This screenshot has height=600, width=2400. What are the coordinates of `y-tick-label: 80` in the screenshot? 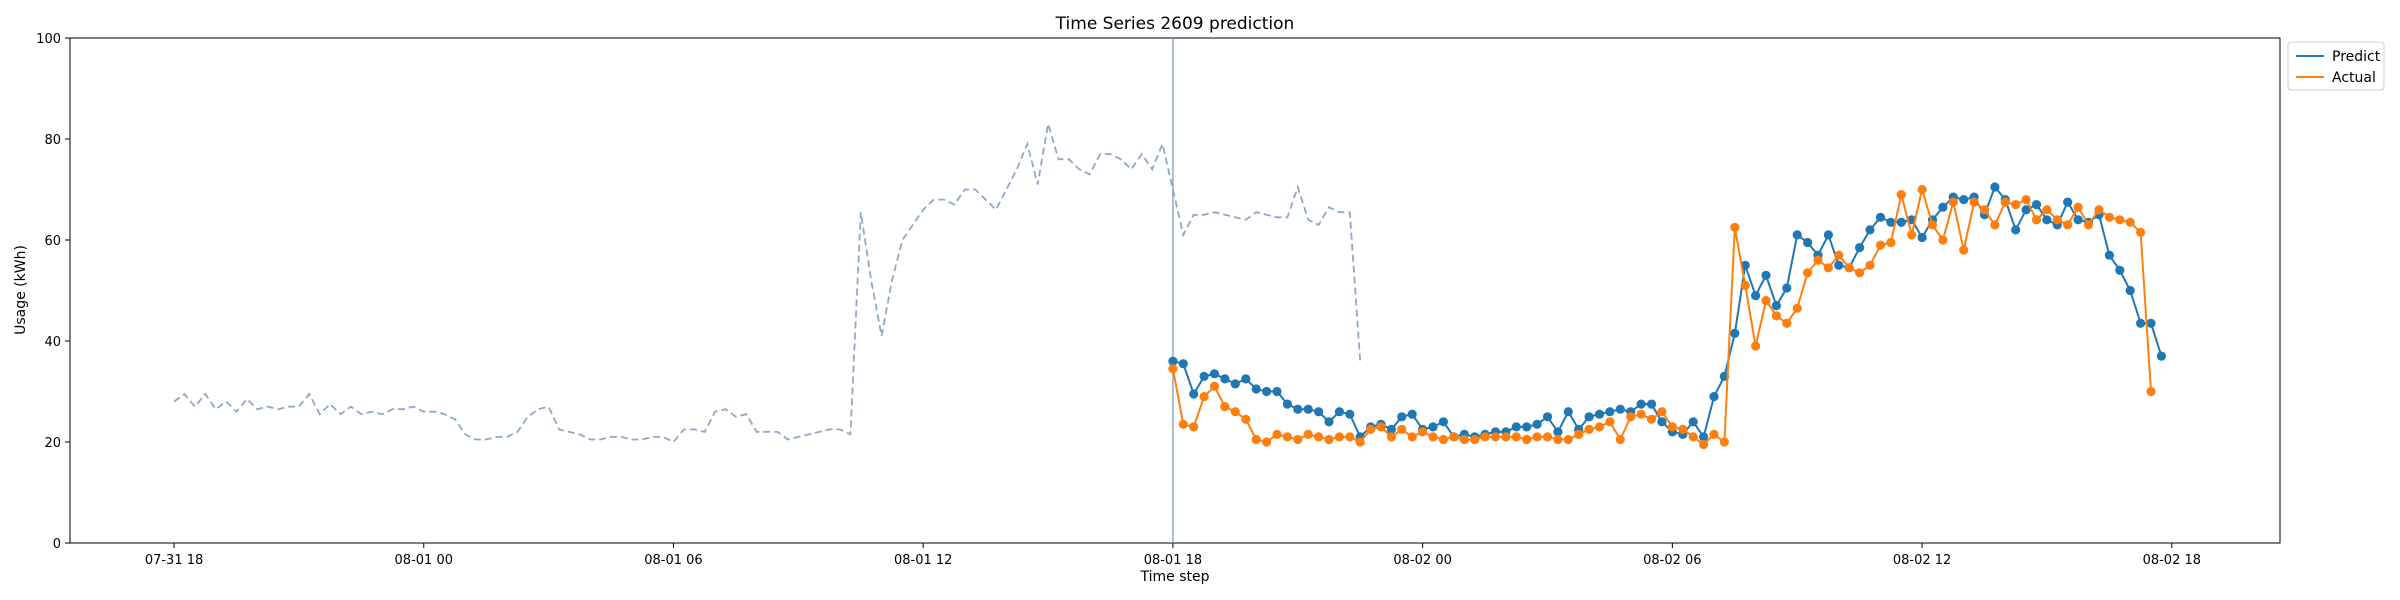 It's located at (52, 140).